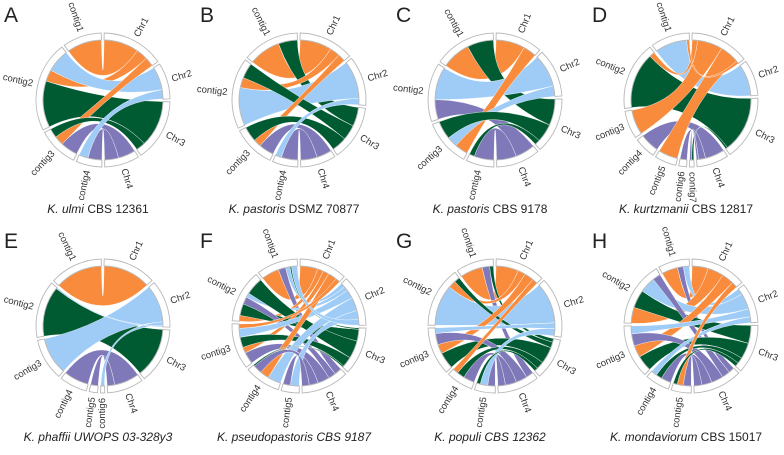  I want to click on species-name: K. phaffii UWOPS 03-328y3, so click(98, 437).